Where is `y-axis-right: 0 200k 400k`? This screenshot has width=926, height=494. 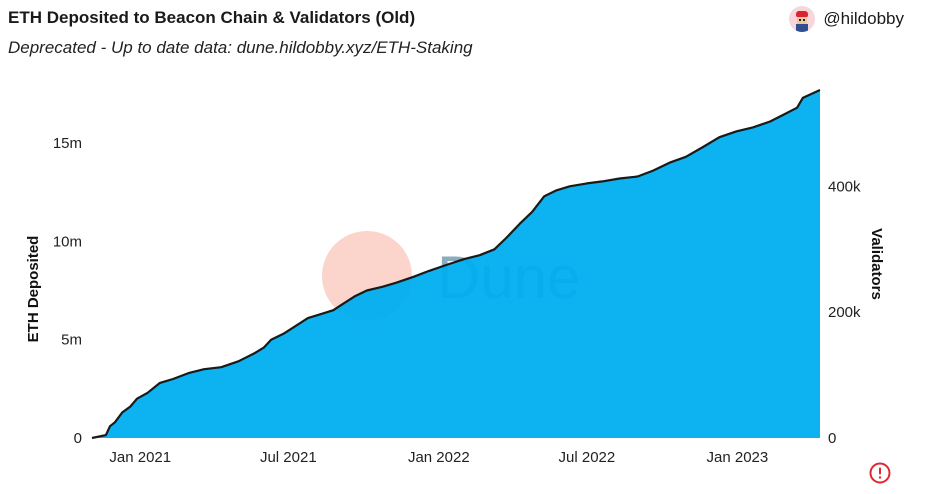
y-axis-right: 0 200k 400k is located at coordinates (844, 312).